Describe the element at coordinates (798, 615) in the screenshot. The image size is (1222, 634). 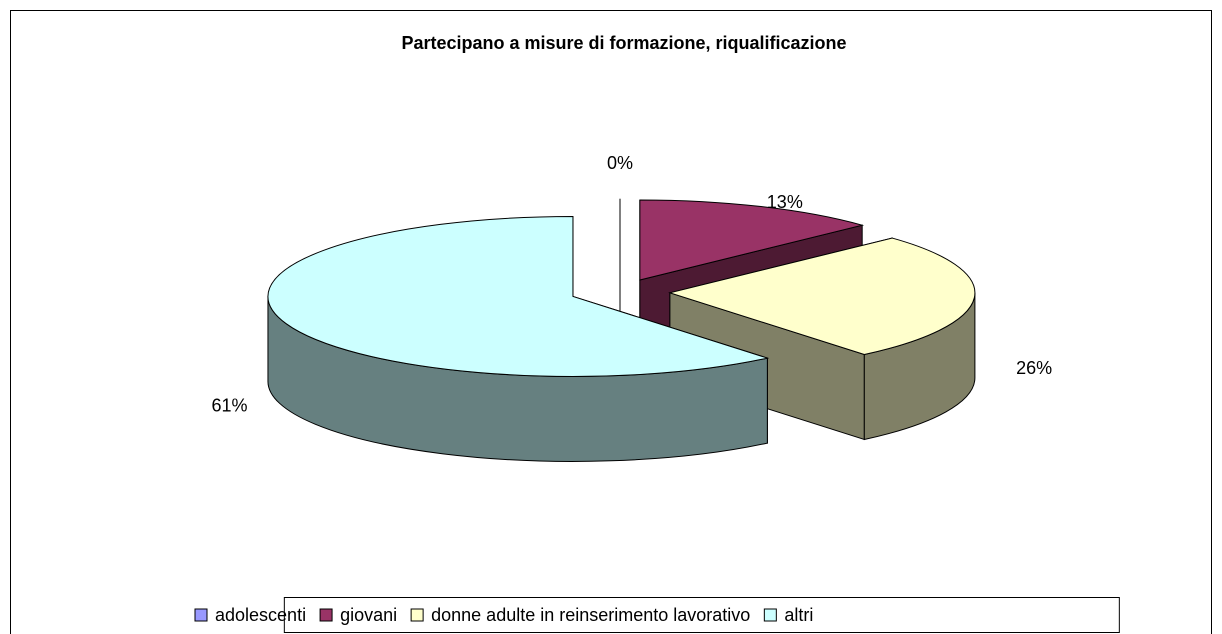
I see `legend-label: altri` at that location.